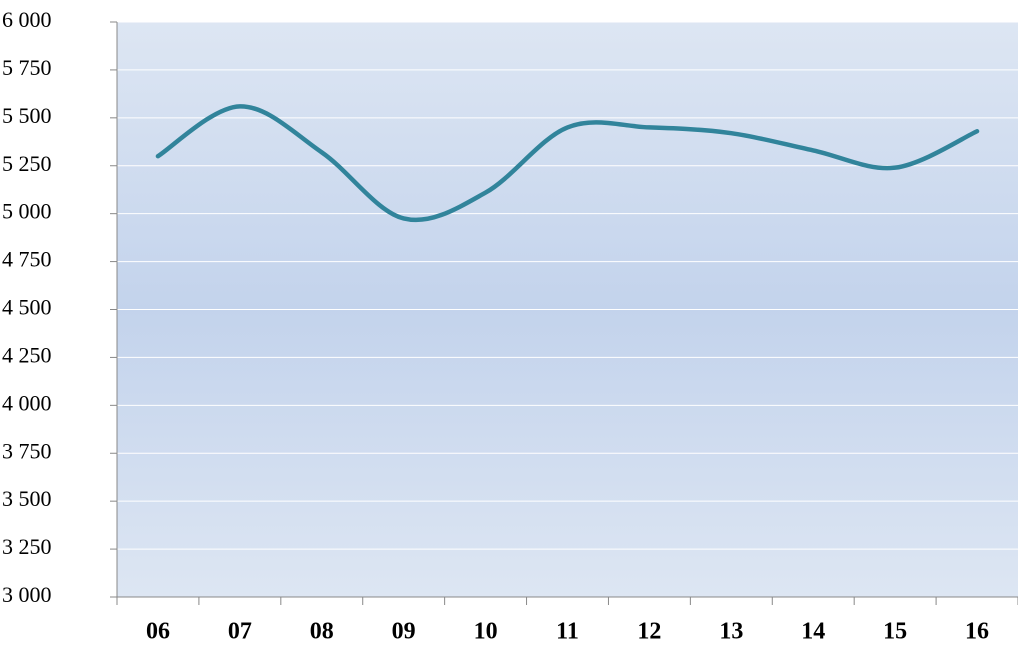 The width and height of the screenshot is (1018, 646). What do you see at coordinates (731, 632) in the screenshot?
I see `x-tick-label: 13` at bounding box center [731, 632].